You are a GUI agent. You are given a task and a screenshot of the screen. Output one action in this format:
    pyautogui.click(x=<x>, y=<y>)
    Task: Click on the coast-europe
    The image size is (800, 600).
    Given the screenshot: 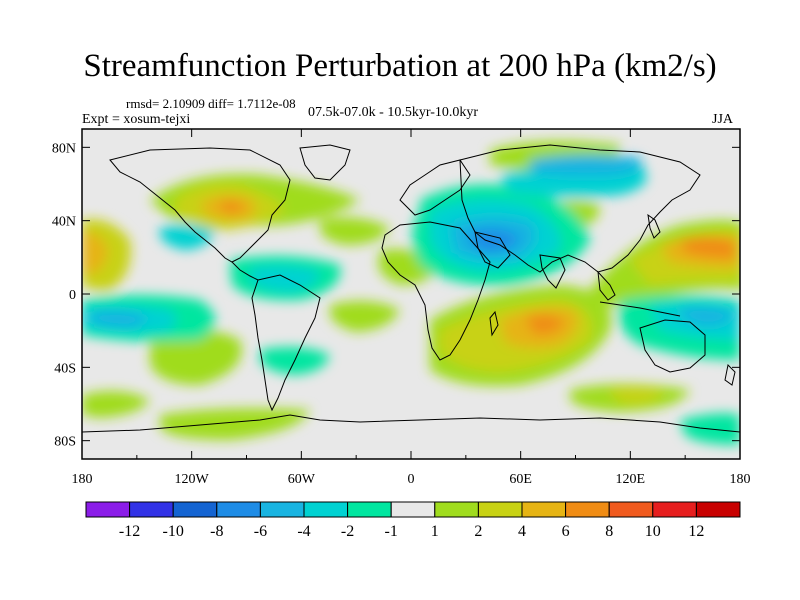 What is the action you would take?
    pyautogui.click(x=435, y=187)
    